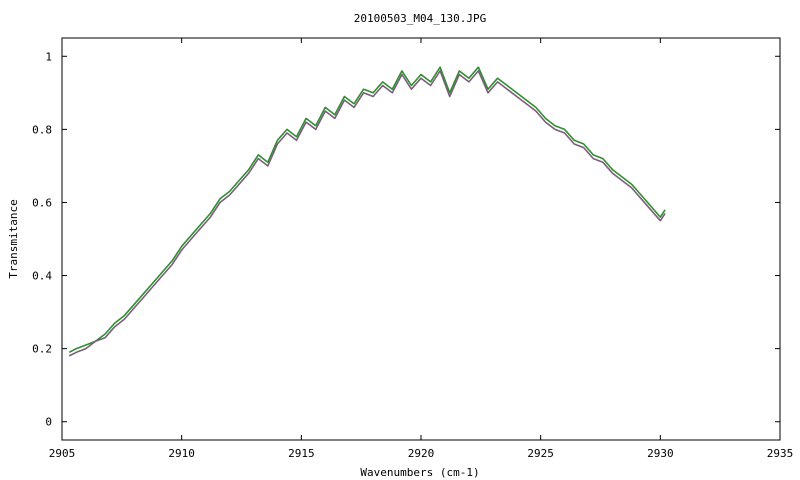 The height and width of the screenshot is (480, 800). Describe the element at coordinates (660, 453) in the screenshot. I see `x-tick-label: 2930` at that location.